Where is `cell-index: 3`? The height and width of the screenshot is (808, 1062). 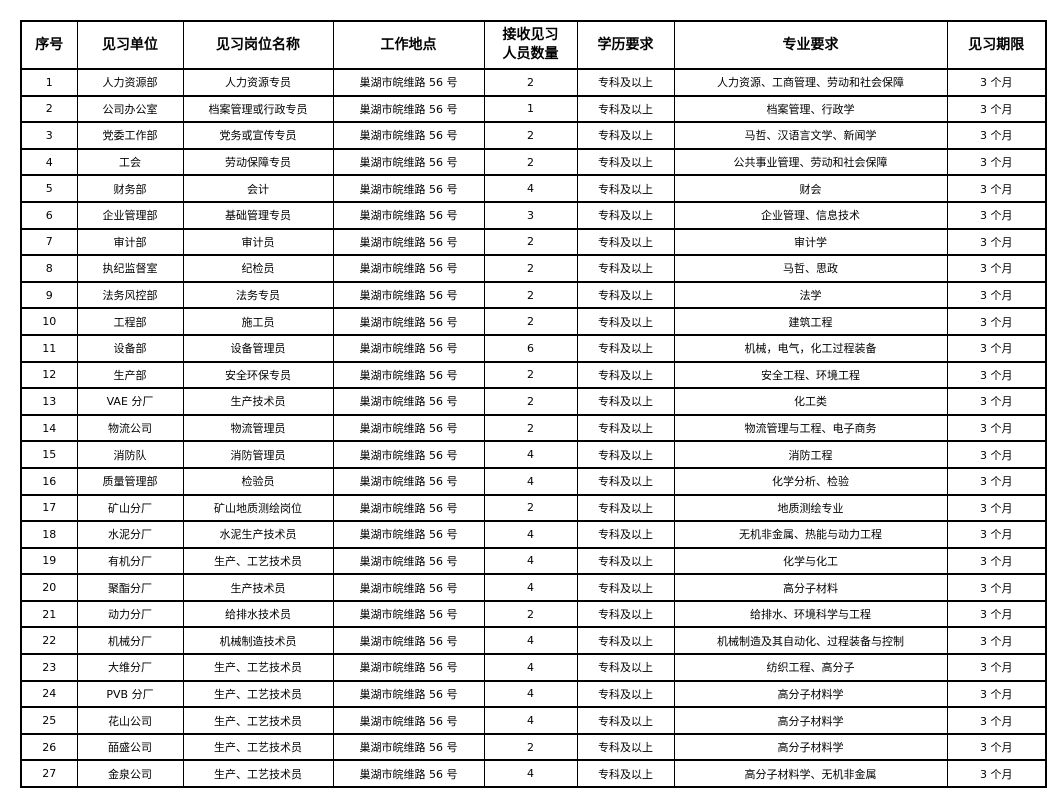 cell-index: 3 is located at coordinates (49, 135).